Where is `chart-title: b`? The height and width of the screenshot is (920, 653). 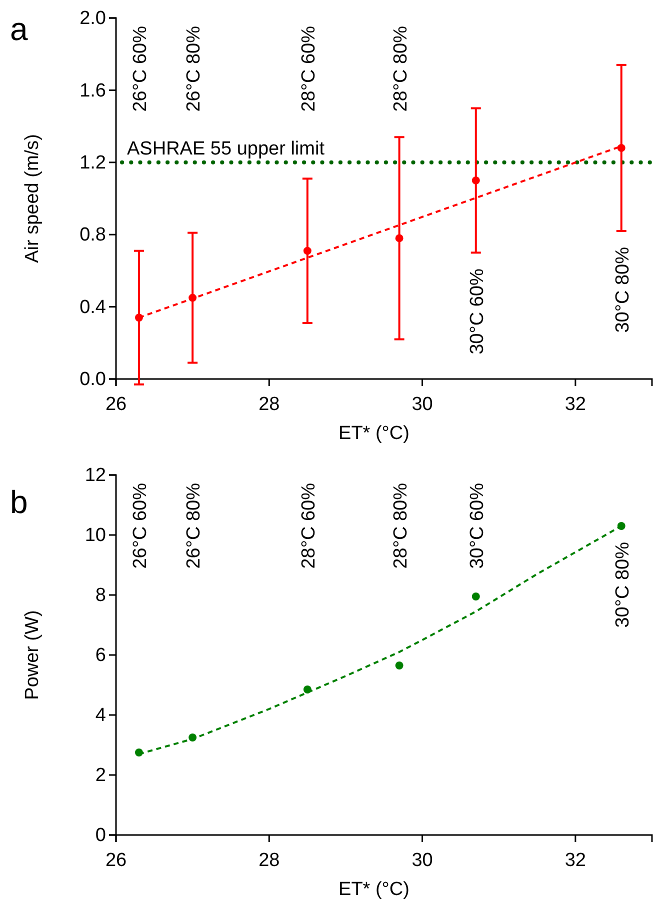 chart-title: b is located at coordinates (19, 502).